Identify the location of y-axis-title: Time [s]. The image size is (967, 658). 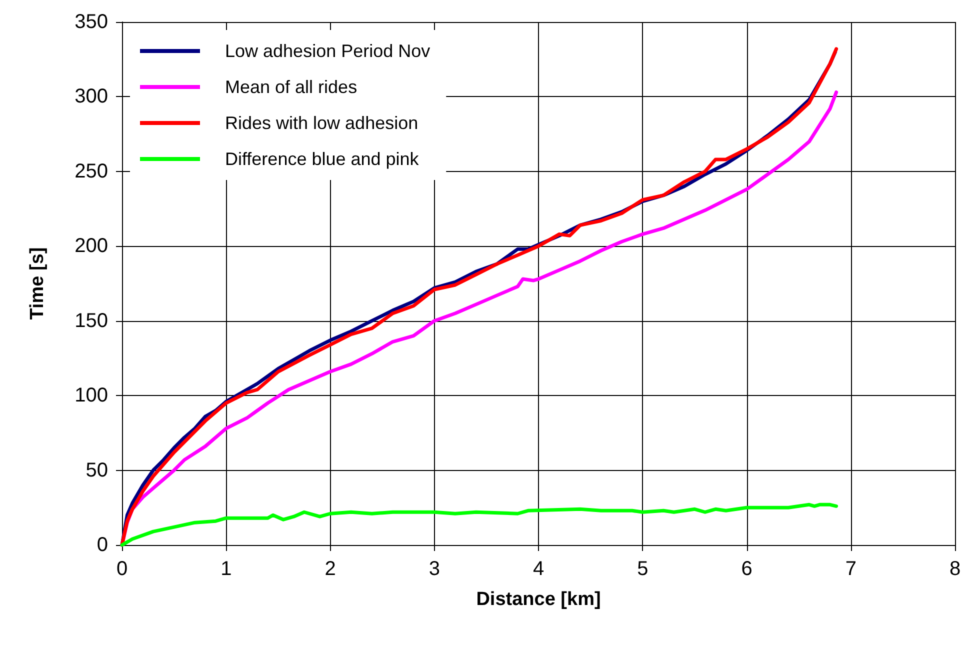
(37, 283).